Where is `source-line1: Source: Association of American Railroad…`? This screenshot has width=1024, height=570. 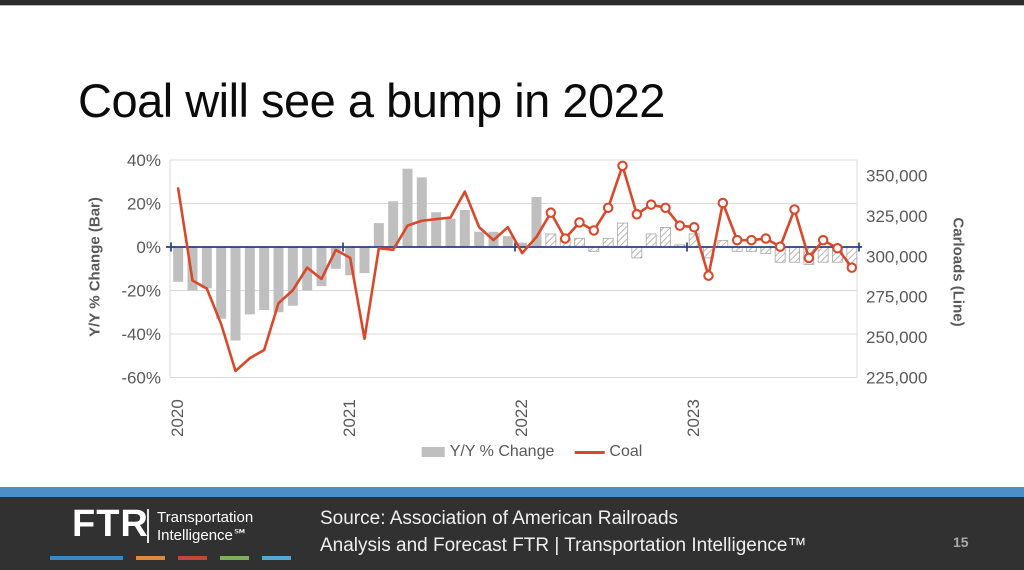
source-line1: Source: Association of American Railroad… is located at coordinates (499, 518).